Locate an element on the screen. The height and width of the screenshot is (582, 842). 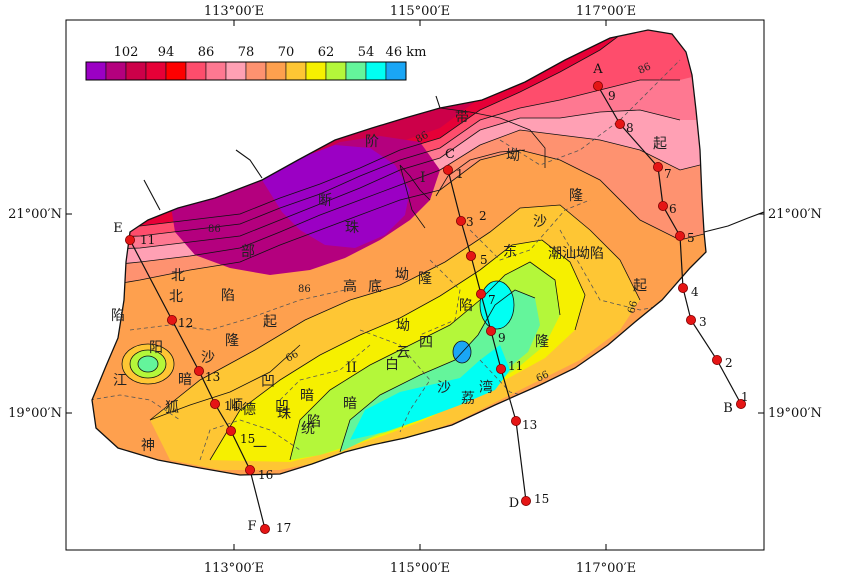
region-label: 断 is located at coordinates (325, 201).